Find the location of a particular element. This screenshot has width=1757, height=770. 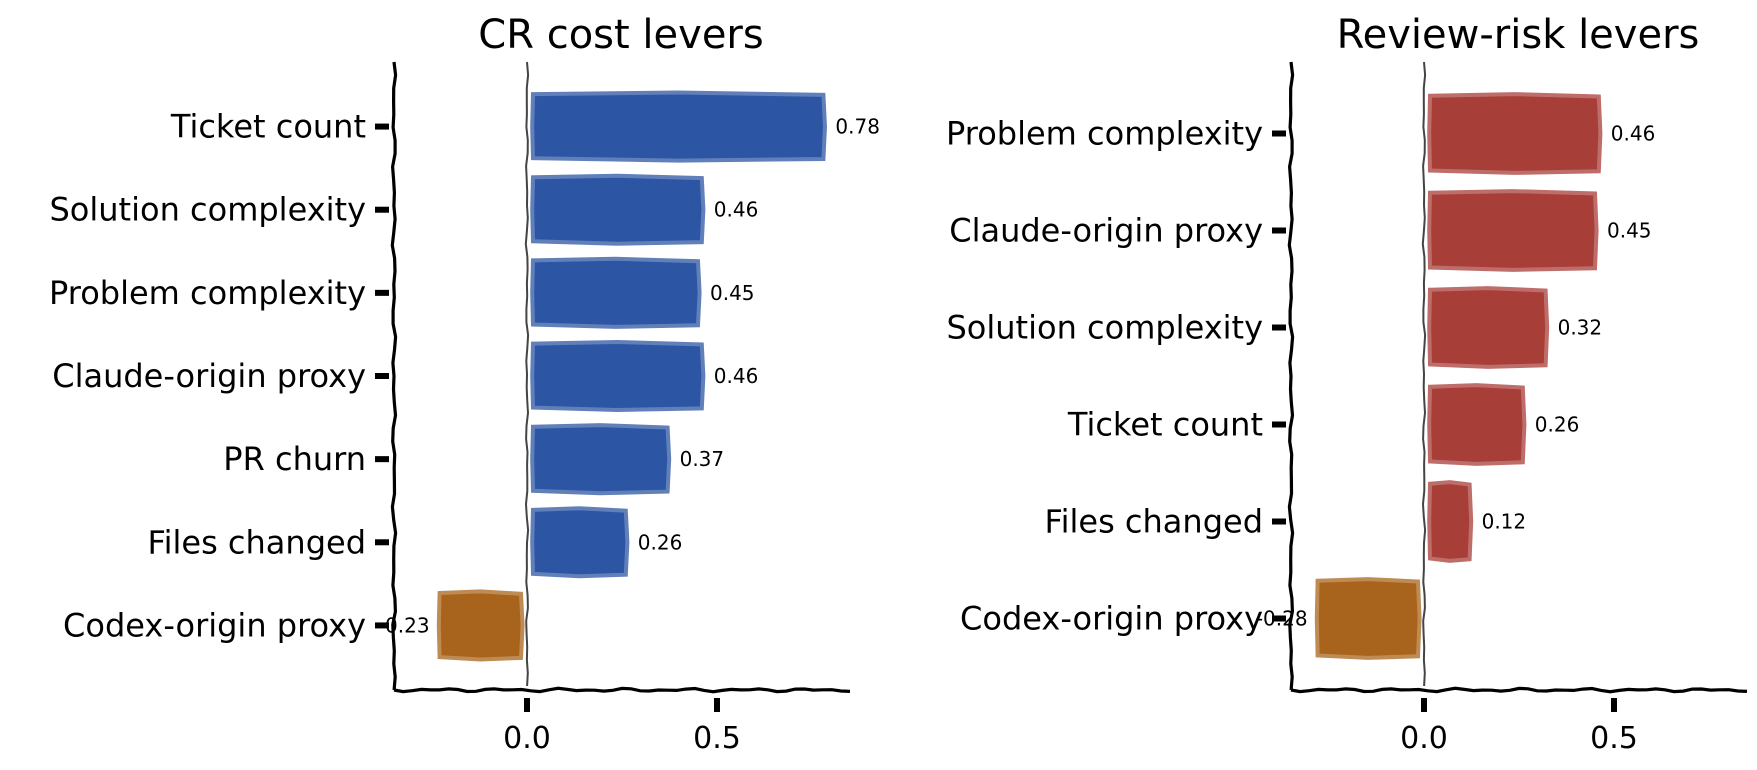

bar-cr-cost-solution-complexity is located at coordinates (618, 209).